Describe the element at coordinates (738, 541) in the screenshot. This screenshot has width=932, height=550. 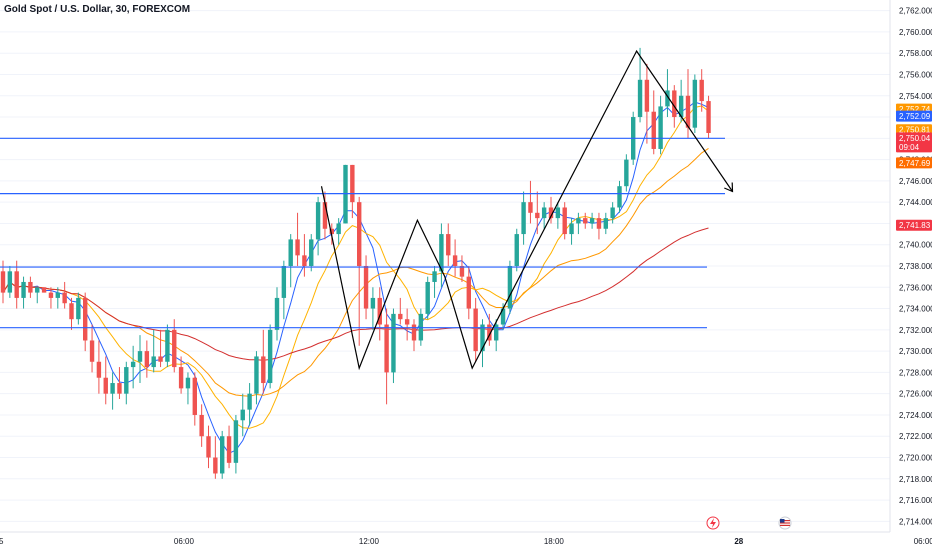
I see `x-tick-label: 28` at that location.